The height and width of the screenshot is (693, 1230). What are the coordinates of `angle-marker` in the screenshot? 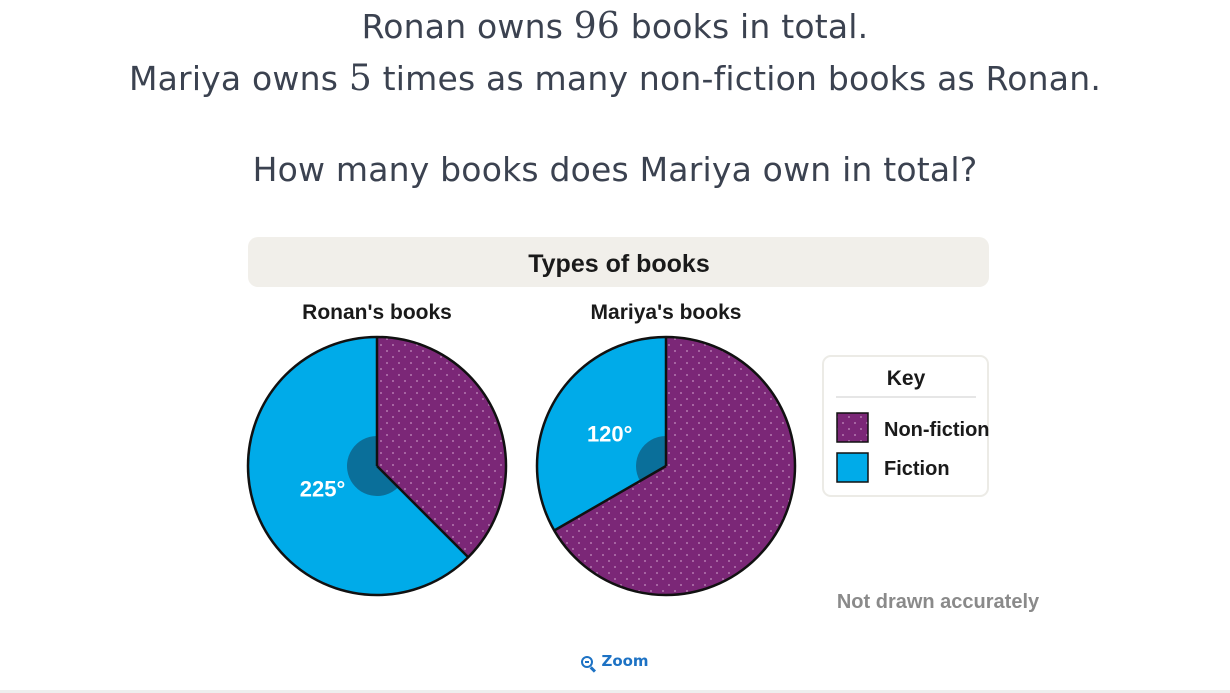 It's located at (372, 466).